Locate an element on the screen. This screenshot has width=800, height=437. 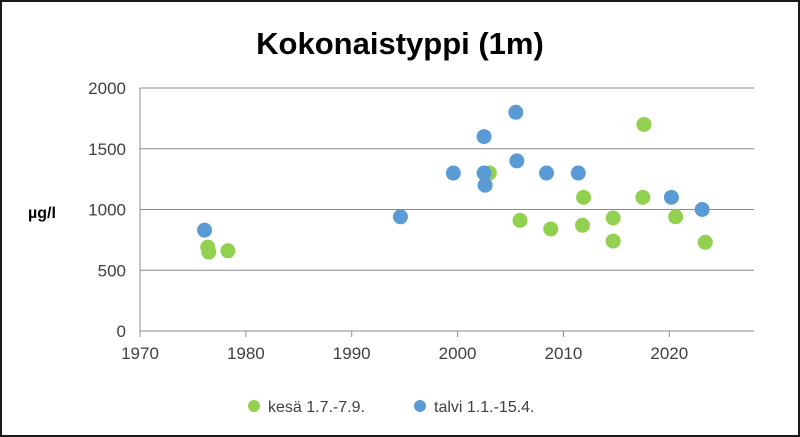
y-tick-label: 0 is located at coordinates (121, 331).